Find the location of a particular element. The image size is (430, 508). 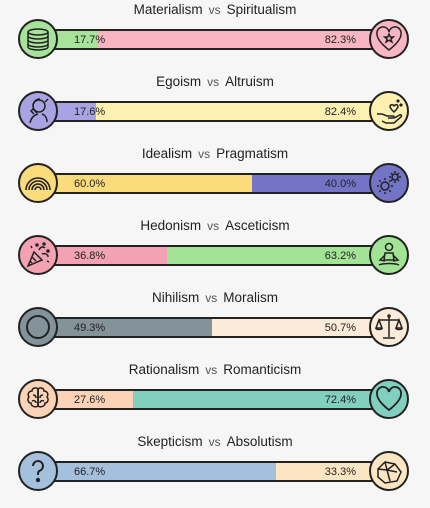

right-percentage: 63.2% is located at coordinates (340, 255).